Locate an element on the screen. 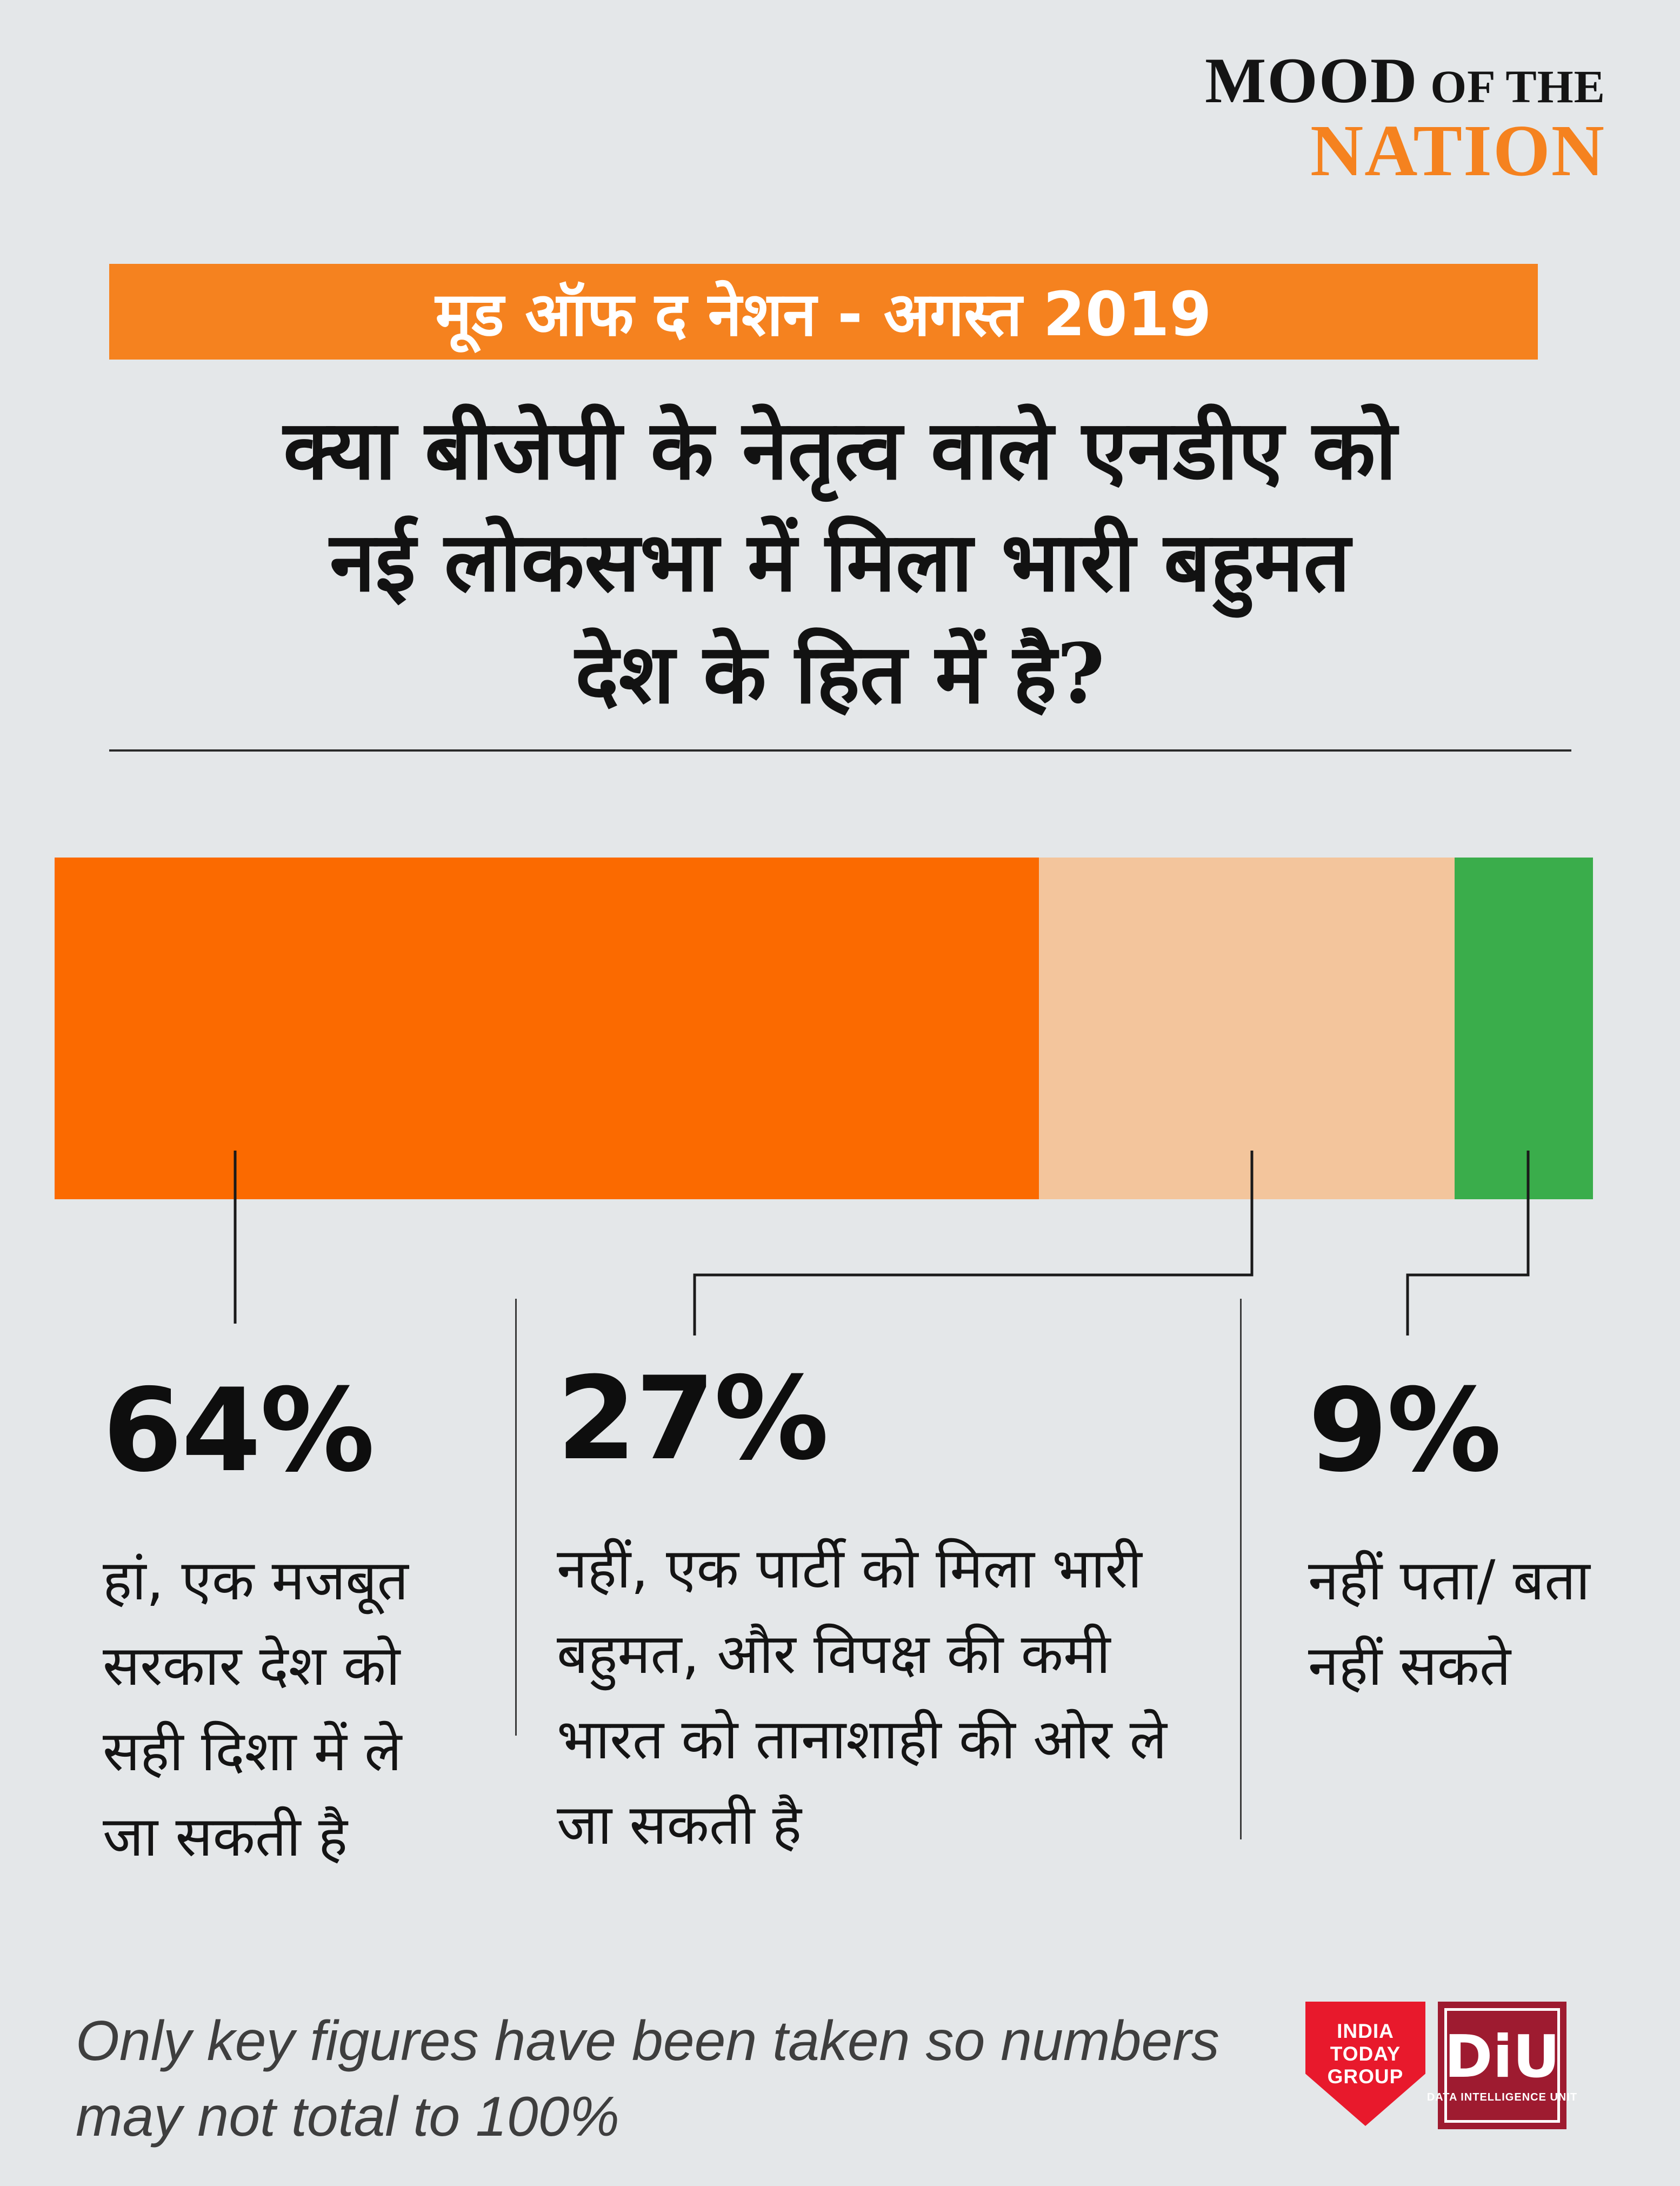  question-line-3: देश के हित में है? is located at coordinates (840, 673).